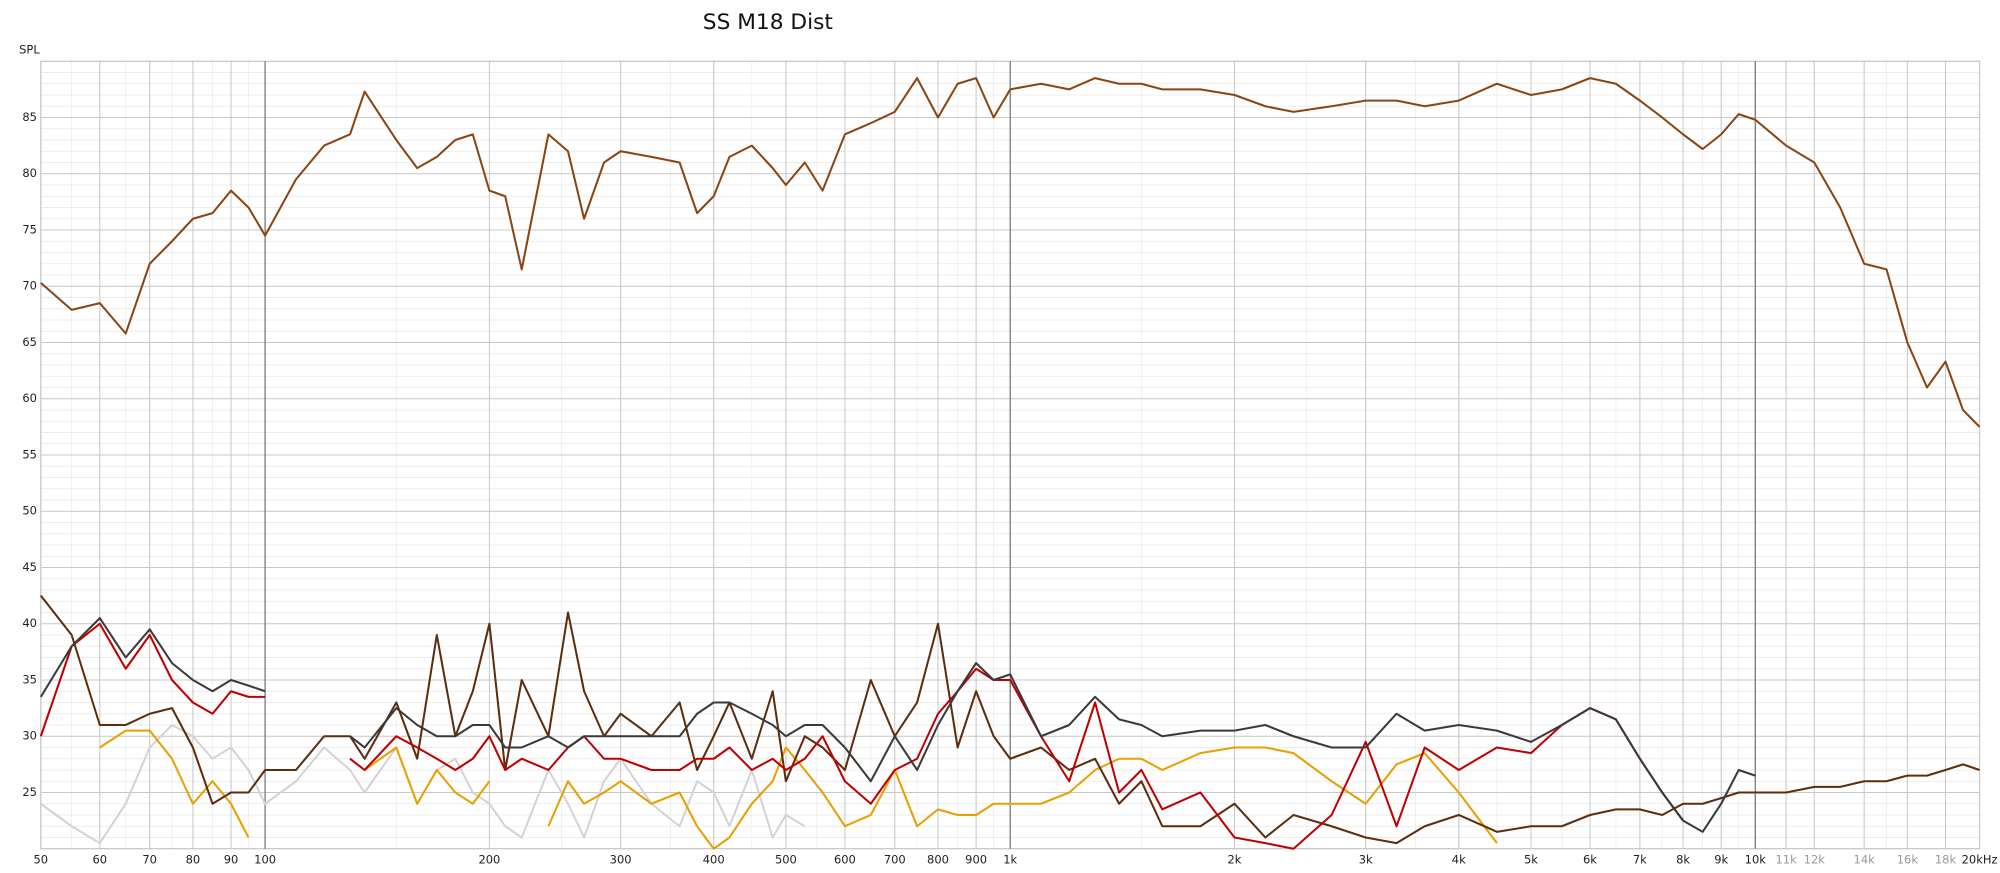 This screenshot has height=873, width=2000. What do you see at coordinates (29, 736) in the screenshot?
I see `y-tick-label: 30` at bounding box center [29, 736].